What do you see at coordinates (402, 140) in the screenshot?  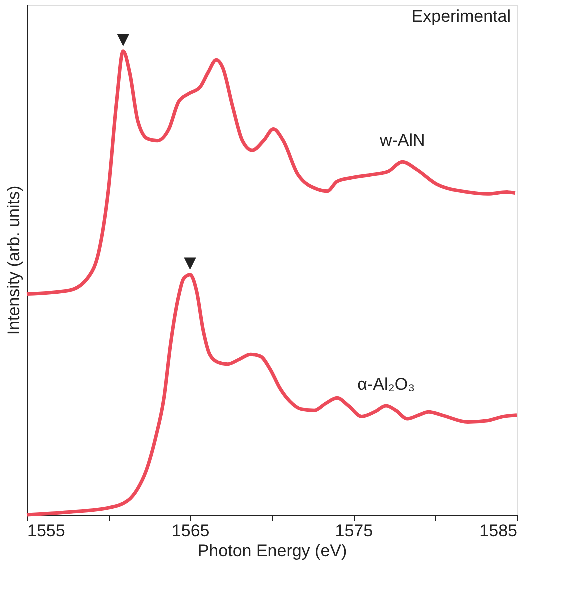 I see `series-label: w-AlN` at bounding box center [402, 140].